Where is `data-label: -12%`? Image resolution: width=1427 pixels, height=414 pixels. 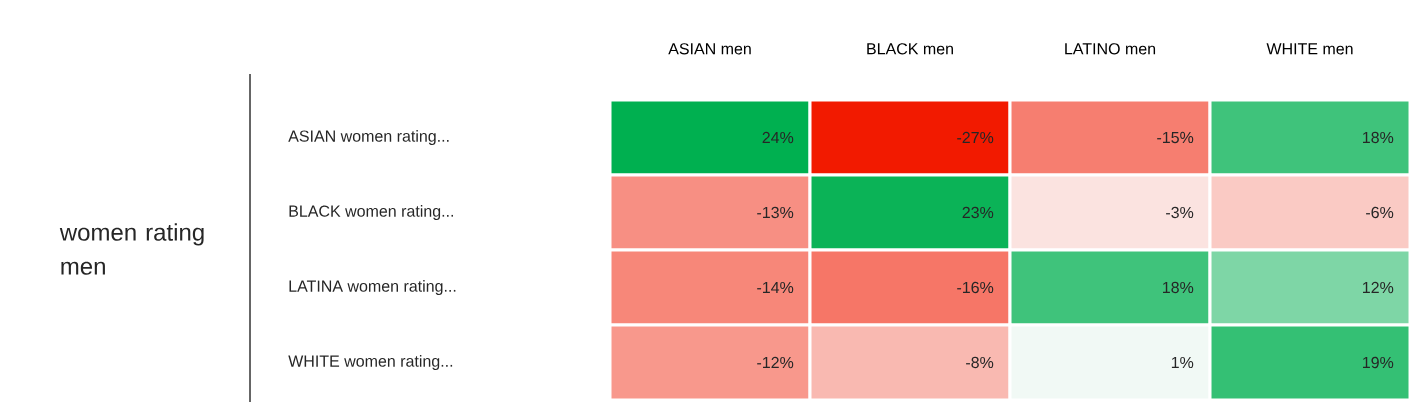
data-label: -12% is located at coordinates (775, 362).